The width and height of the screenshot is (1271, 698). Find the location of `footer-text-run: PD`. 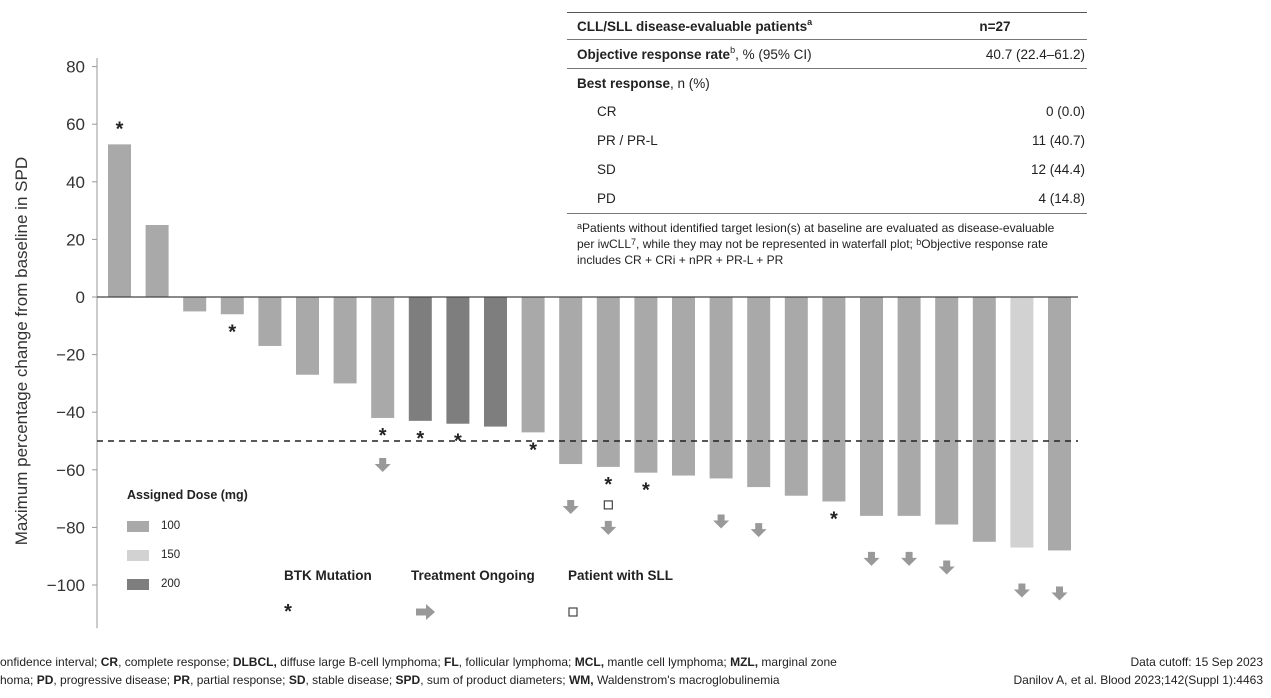

footer-text-run: PD is located at coordinates (45, 680).